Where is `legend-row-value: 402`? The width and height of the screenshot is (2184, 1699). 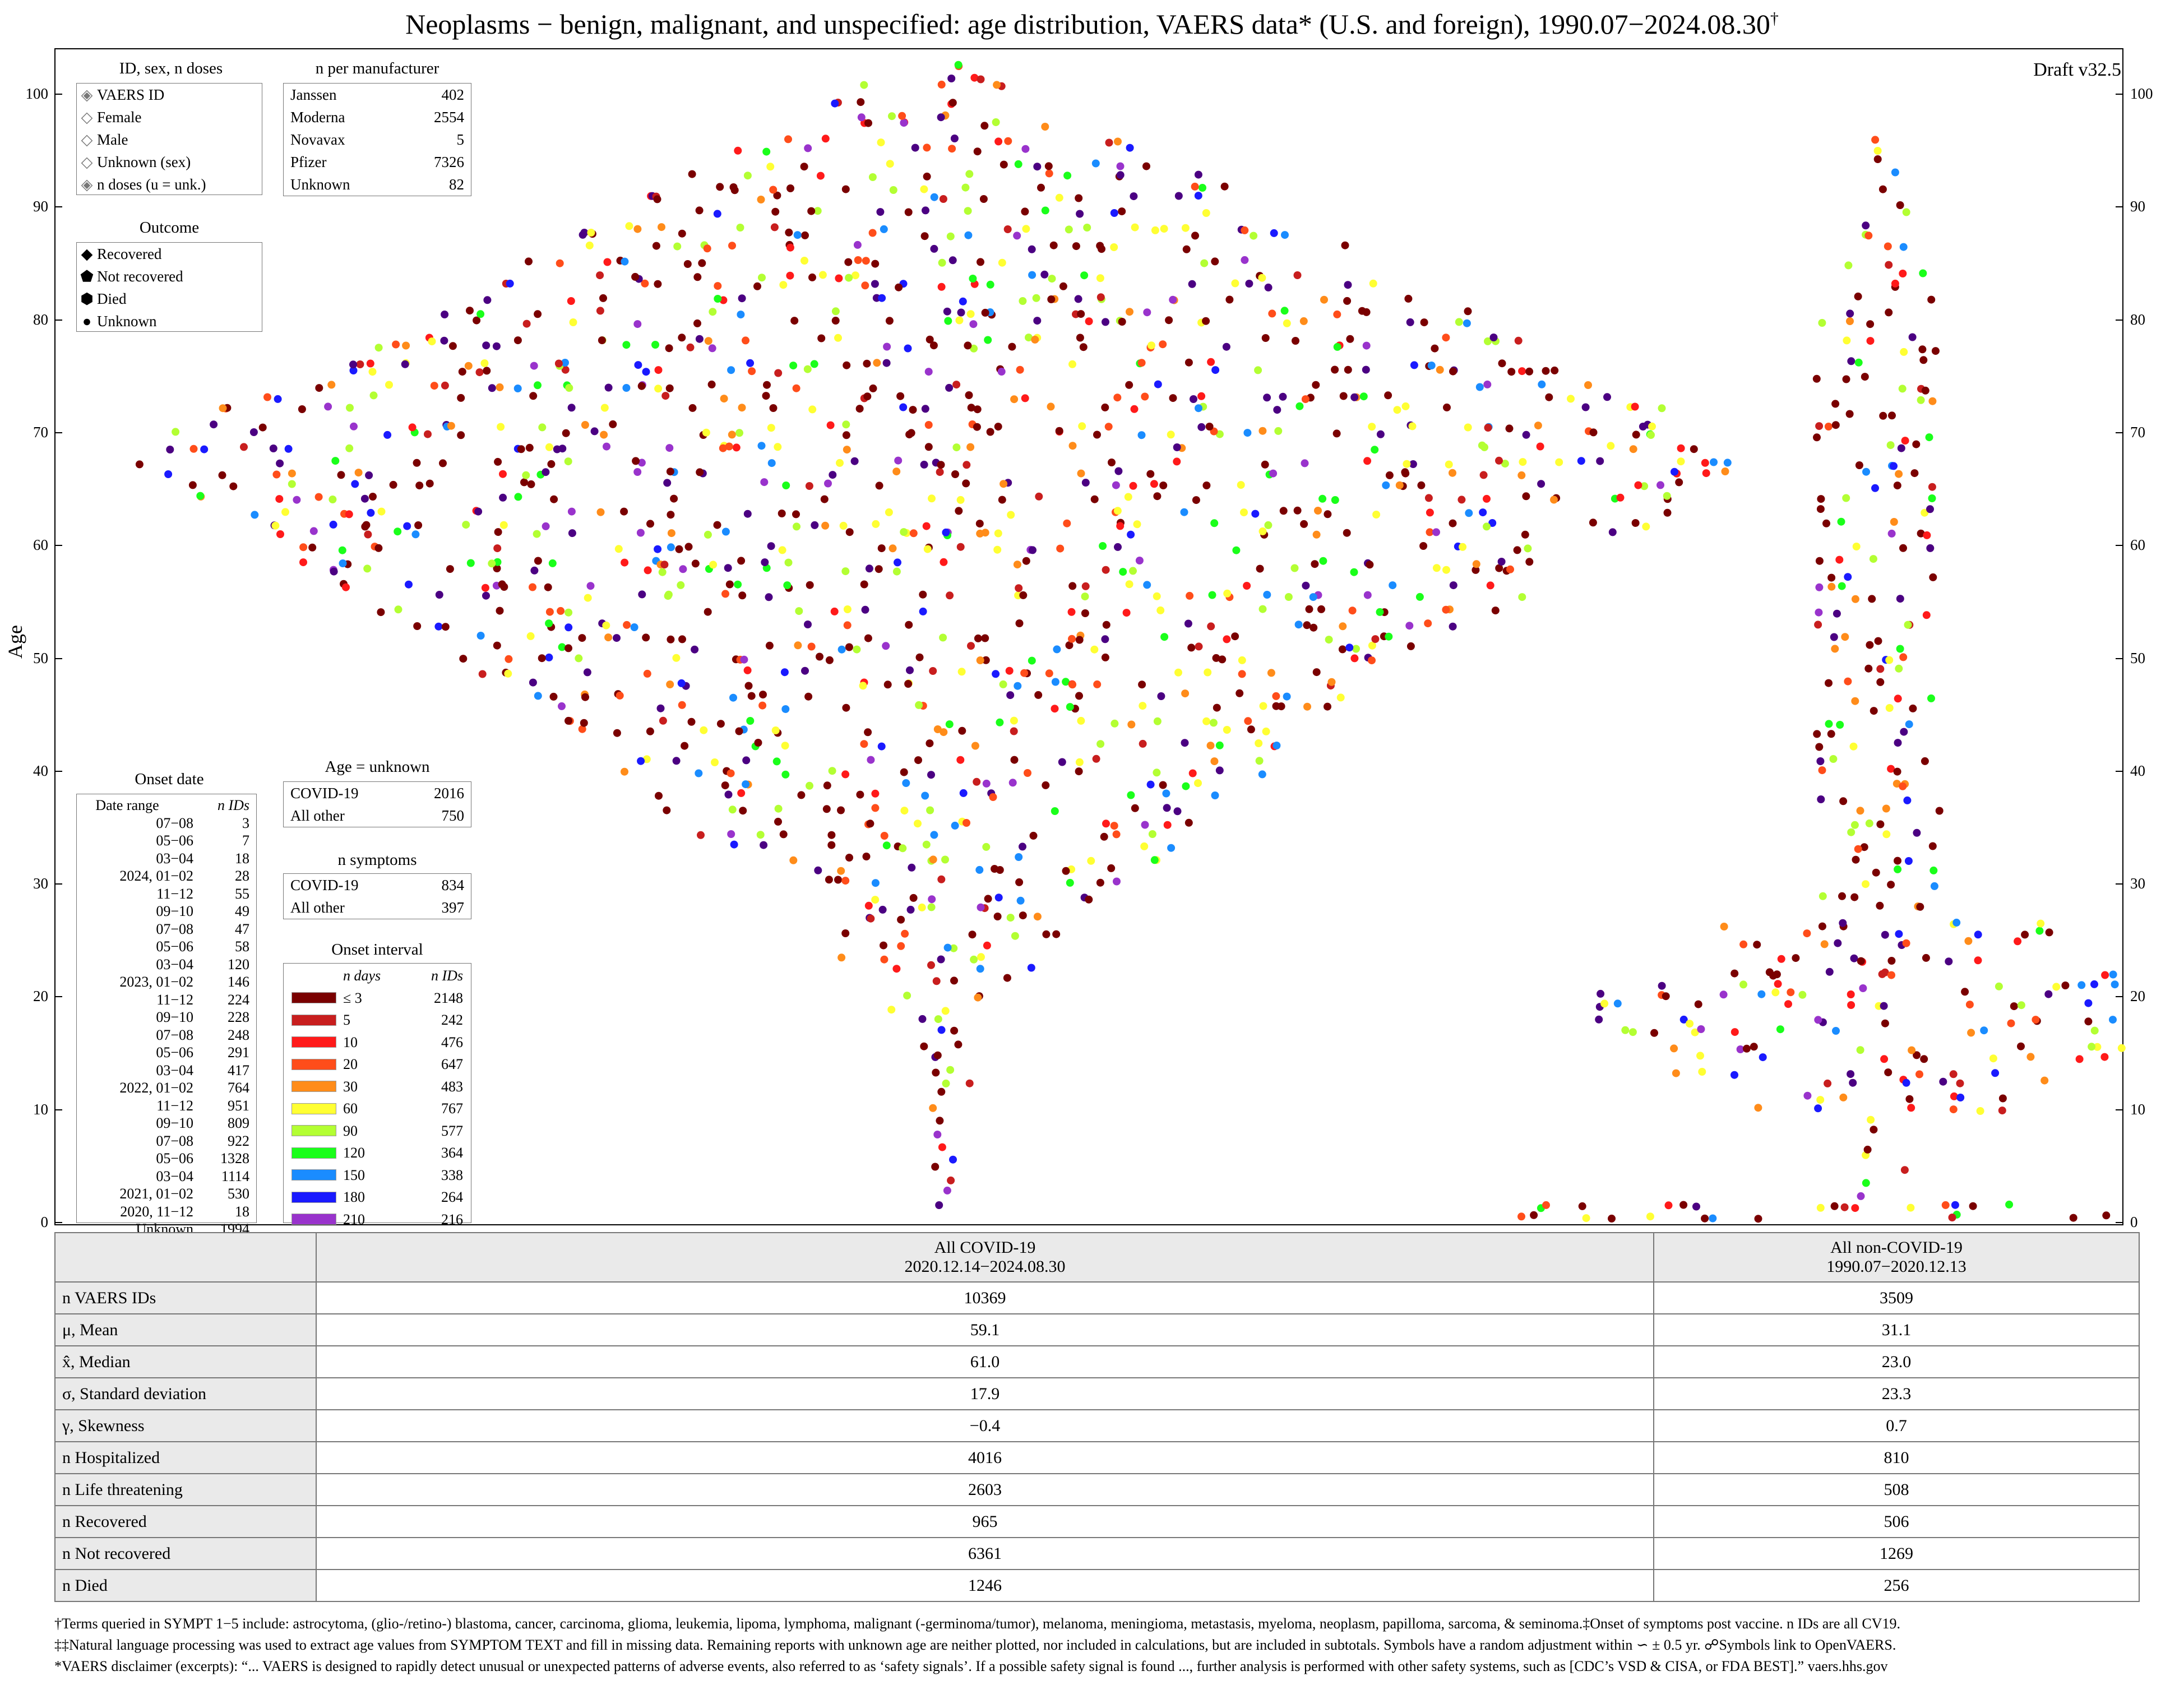
legend-row-value: 402 is located at coordinates (453, 94).